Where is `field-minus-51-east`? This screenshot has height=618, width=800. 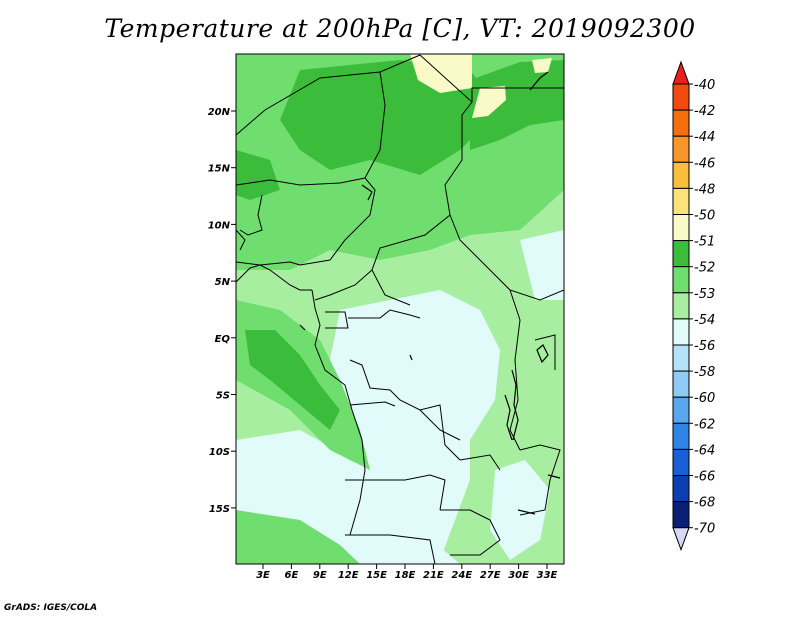
field-minus-51-east is located at coordinates (542, 65).